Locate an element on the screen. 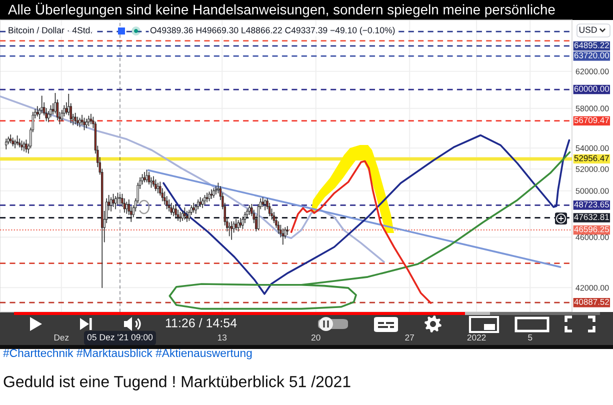 This screenshot has width=613, height=405. ref-line-label: 64895.22 is located at coordinates (591, 45).